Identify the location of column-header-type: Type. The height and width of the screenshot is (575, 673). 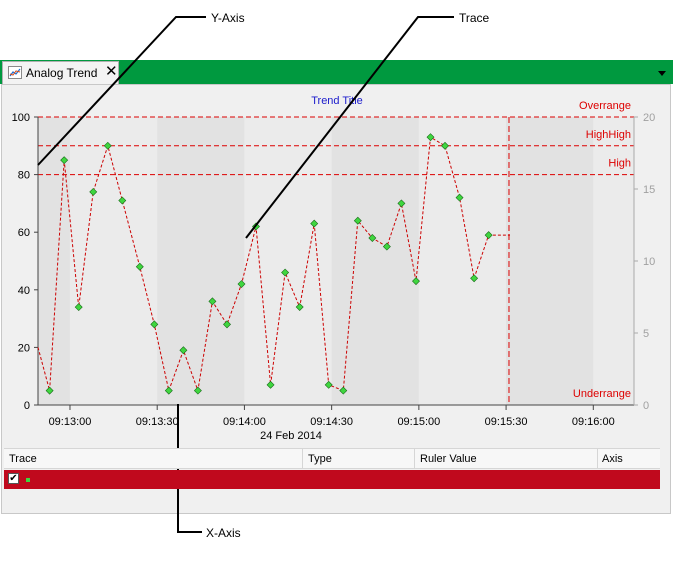
(320, 459).